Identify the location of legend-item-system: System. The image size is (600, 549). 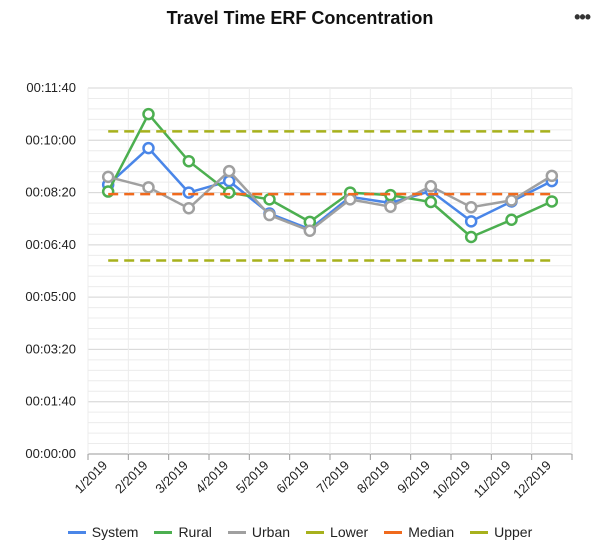
(103, 532).